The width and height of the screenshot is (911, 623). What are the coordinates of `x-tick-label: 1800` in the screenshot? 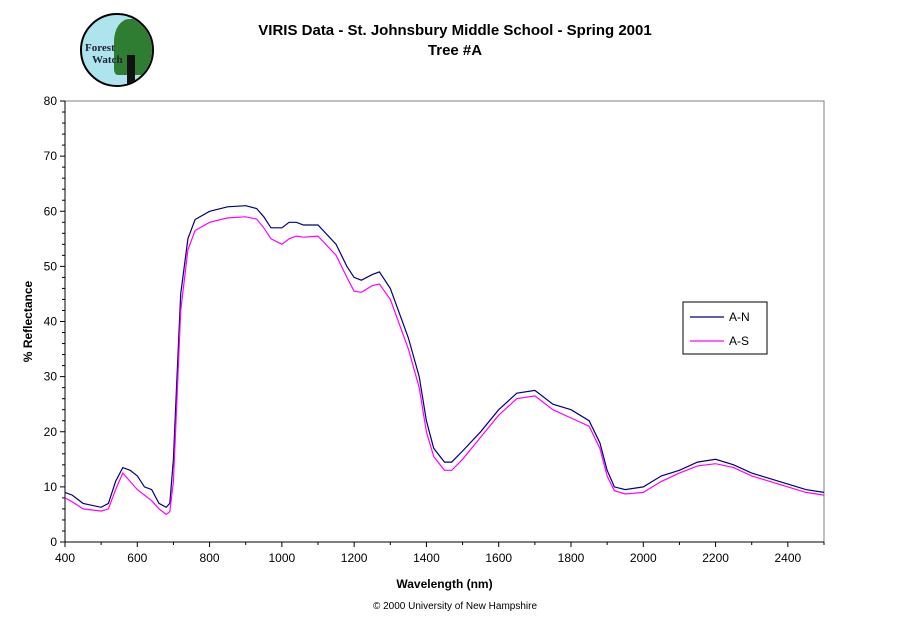 It's located at (571, 558).